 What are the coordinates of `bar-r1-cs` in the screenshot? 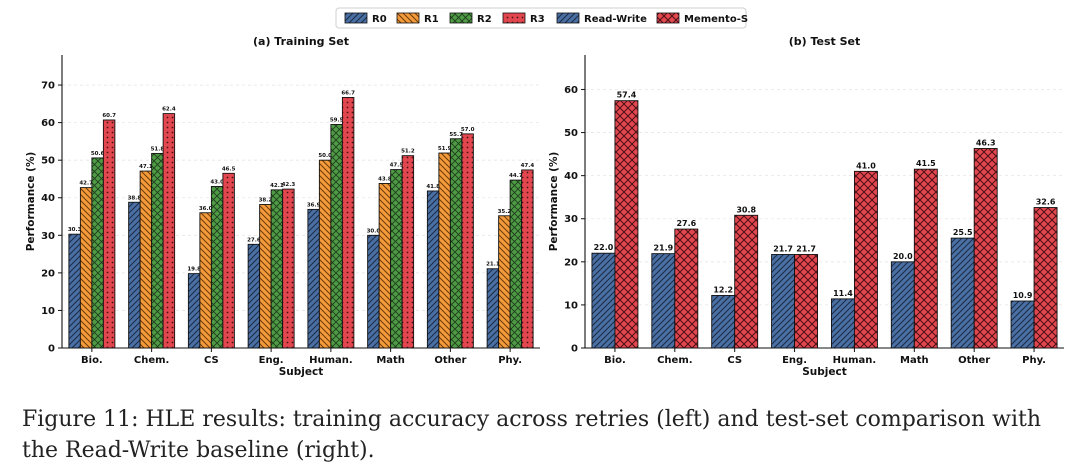 It's located at (205, 280).